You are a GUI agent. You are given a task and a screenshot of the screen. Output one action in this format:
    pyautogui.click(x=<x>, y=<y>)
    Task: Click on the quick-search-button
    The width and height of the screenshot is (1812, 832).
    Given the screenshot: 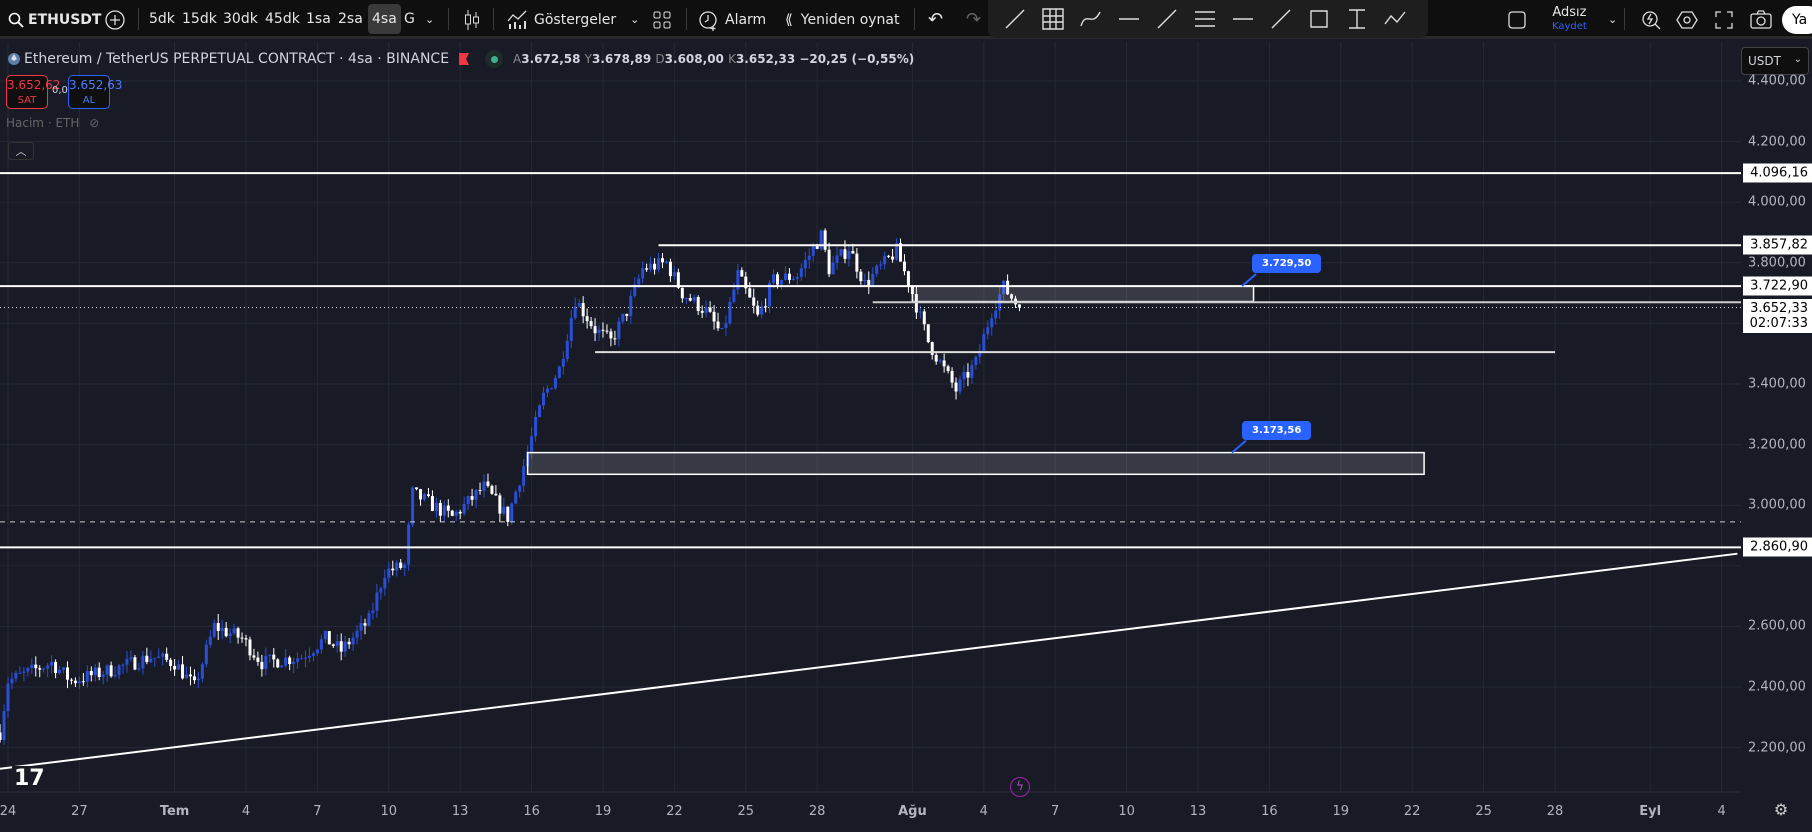 What is the action you would take?
    pyautogui.click(x=1651, y=19)
    